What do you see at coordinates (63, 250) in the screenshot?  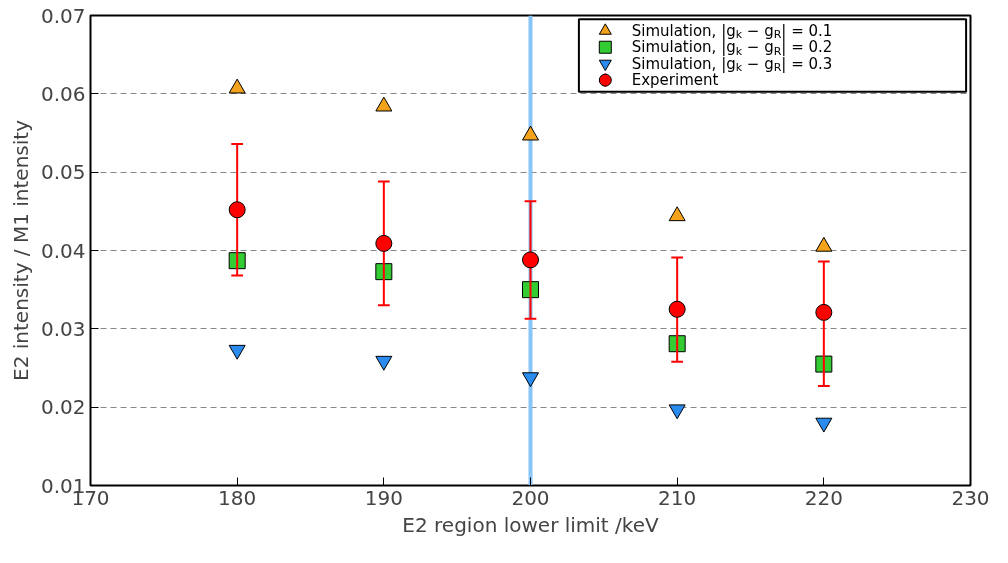 I see `y-tick-label: 0.04` at bounding box center [63, 250].